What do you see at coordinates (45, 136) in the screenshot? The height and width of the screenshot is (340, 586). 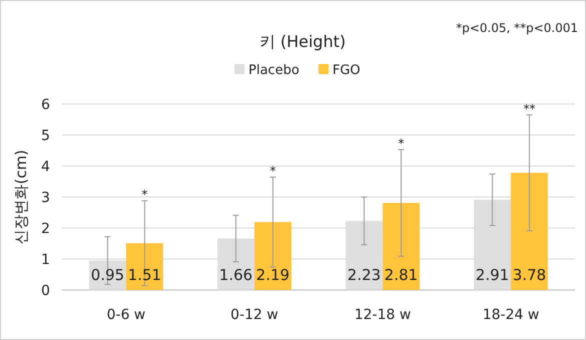 I see `y-tick-label: 5` at bounding box center [45, 136].